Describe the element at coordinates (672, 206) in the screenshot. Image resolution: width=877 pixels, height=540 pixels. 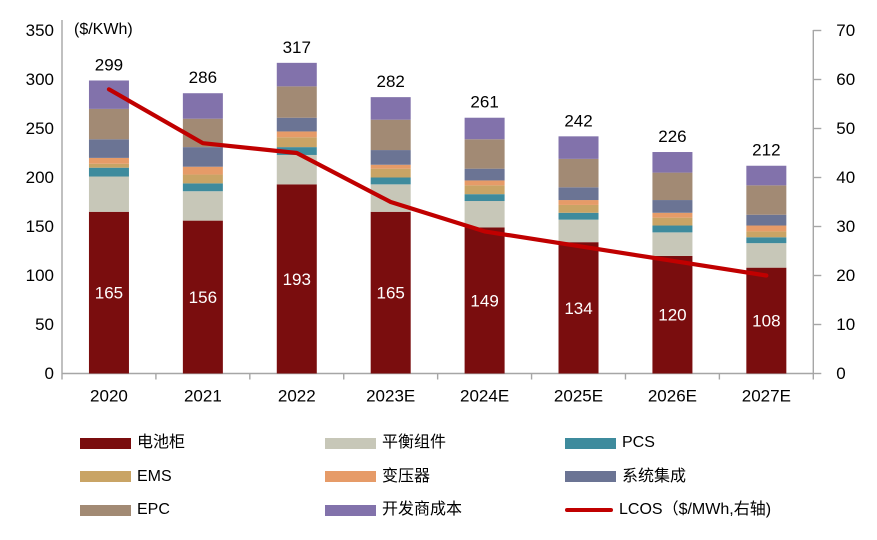
I see `bar-segment-系统集成-2026E` at that location.